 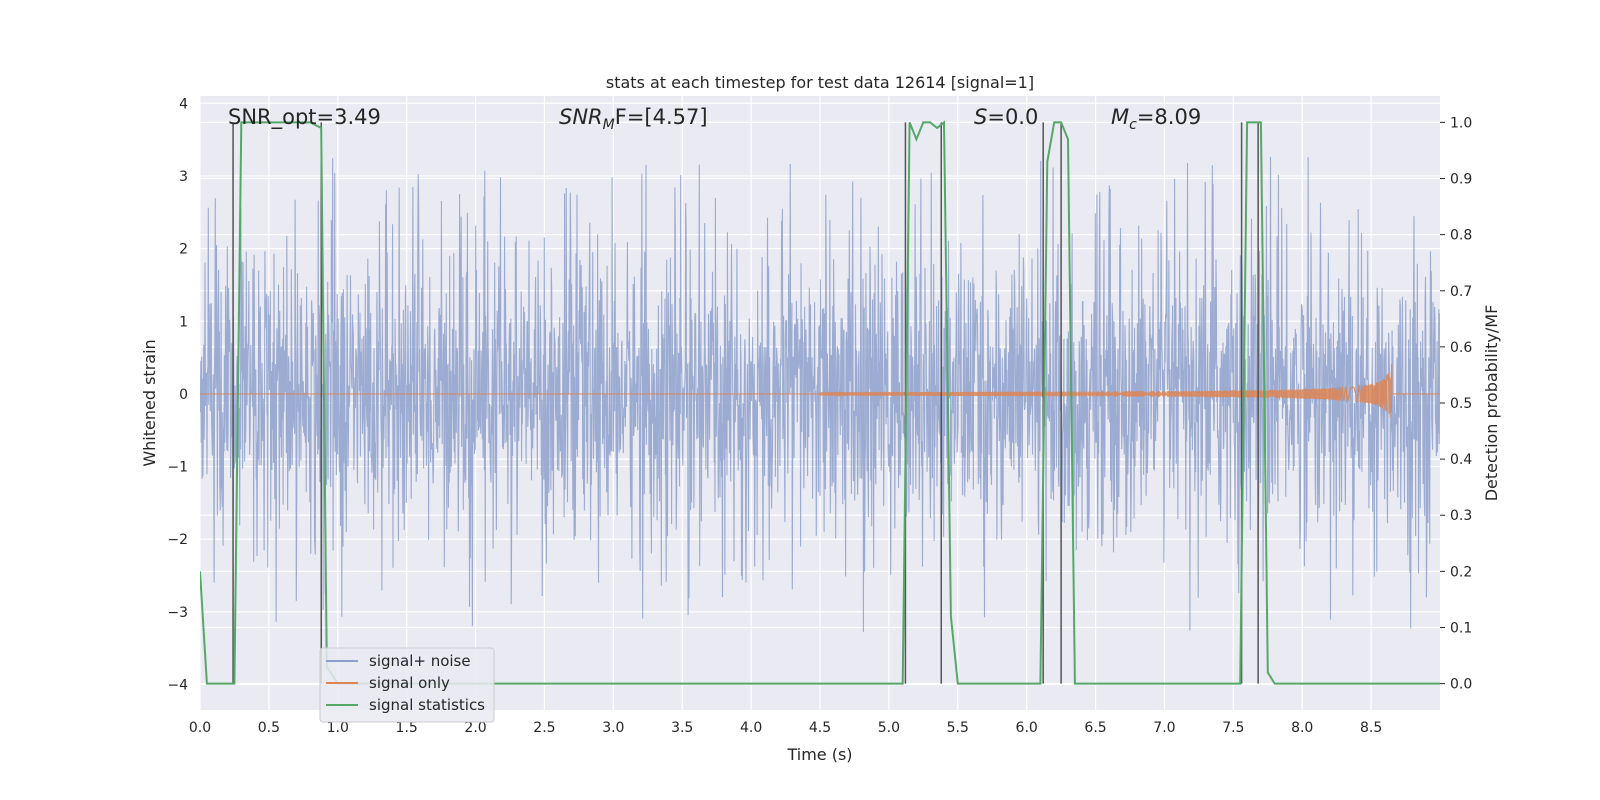 I want to click on y-tick-label: 0, so click(x=183, y=395).